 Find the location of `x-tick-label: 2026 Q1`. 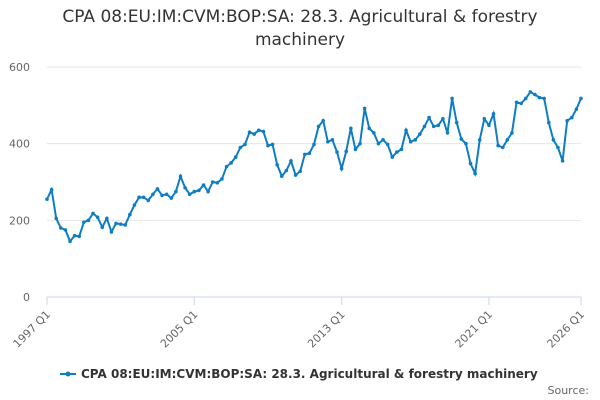

x-tick-label: 2026 Q1 is located at coordinates (566, 329).